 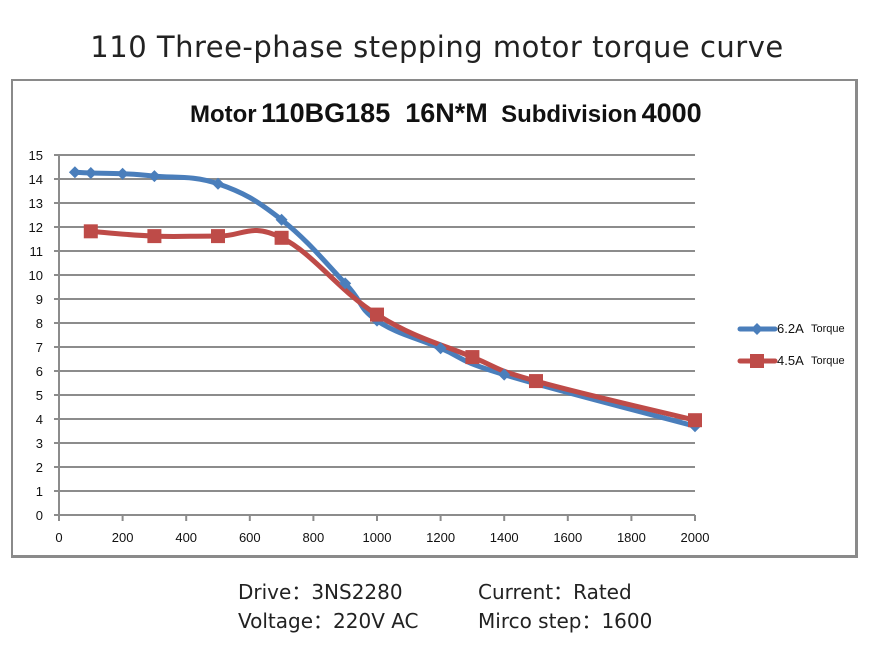 I want to click on y-tick-label: 6, so click(x=39, y=371).